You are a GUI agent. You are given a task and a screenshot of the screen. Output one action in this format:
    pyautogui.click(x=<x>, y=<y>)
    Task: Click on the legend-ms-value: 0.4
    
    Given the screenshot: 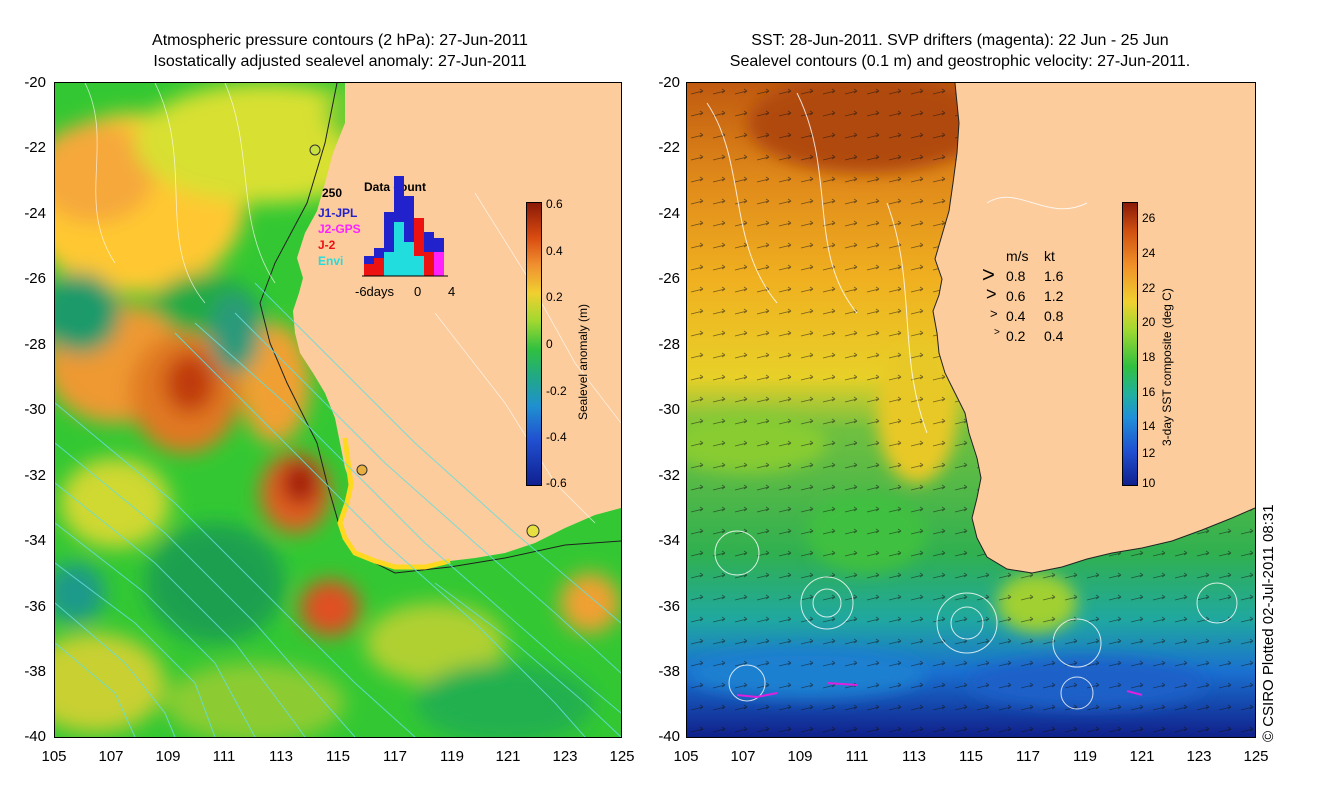 What is the action you would take?
    pyautogui.click(x=1016, y=316)
    